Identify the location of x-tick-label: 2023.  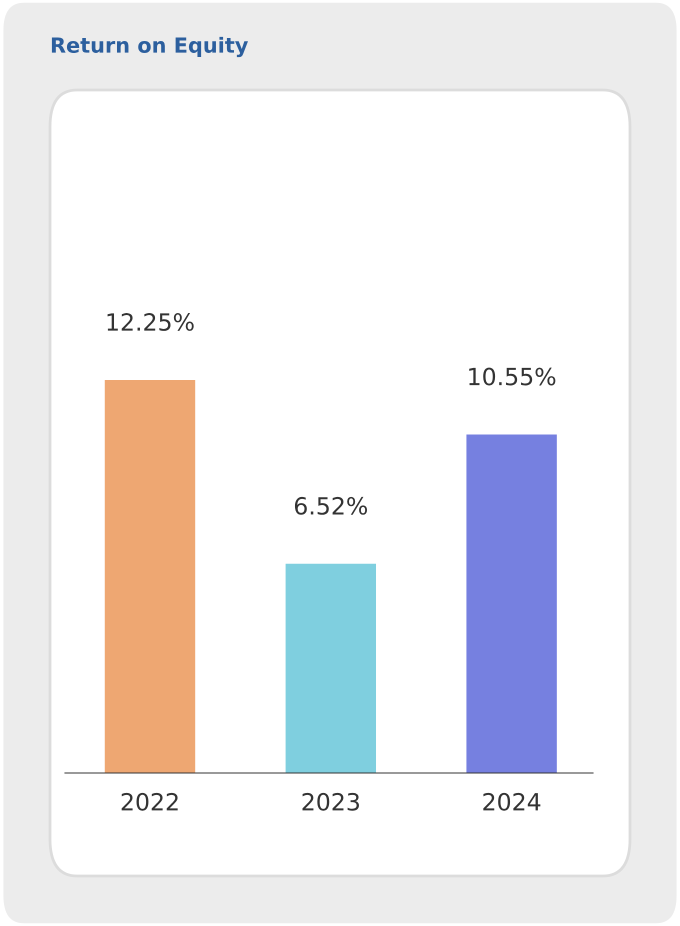
(330, 801).